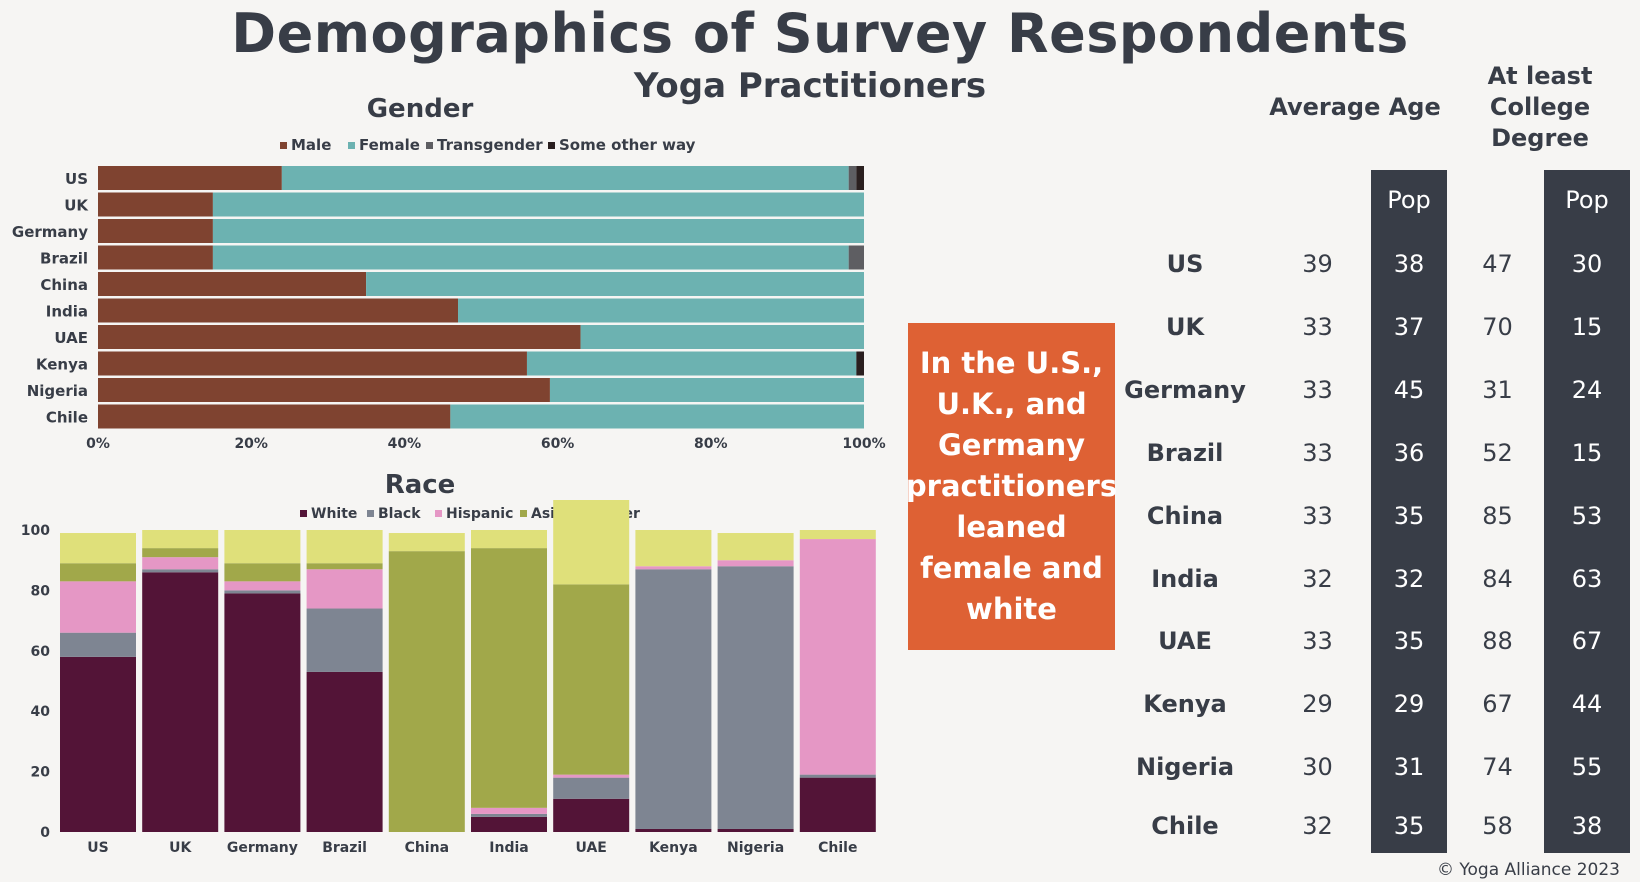 The height and width of the screenshot is (882, 1640). Describe the element at coordinates (673, 568) in the screenshot. I see `bar-kenya-hispanic` at that location.